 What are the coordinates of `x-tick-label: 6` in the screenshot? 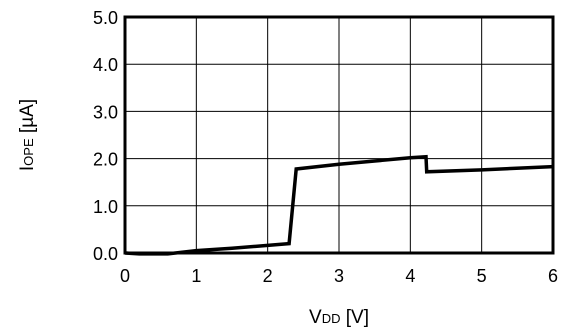 It's located at (553, 276).